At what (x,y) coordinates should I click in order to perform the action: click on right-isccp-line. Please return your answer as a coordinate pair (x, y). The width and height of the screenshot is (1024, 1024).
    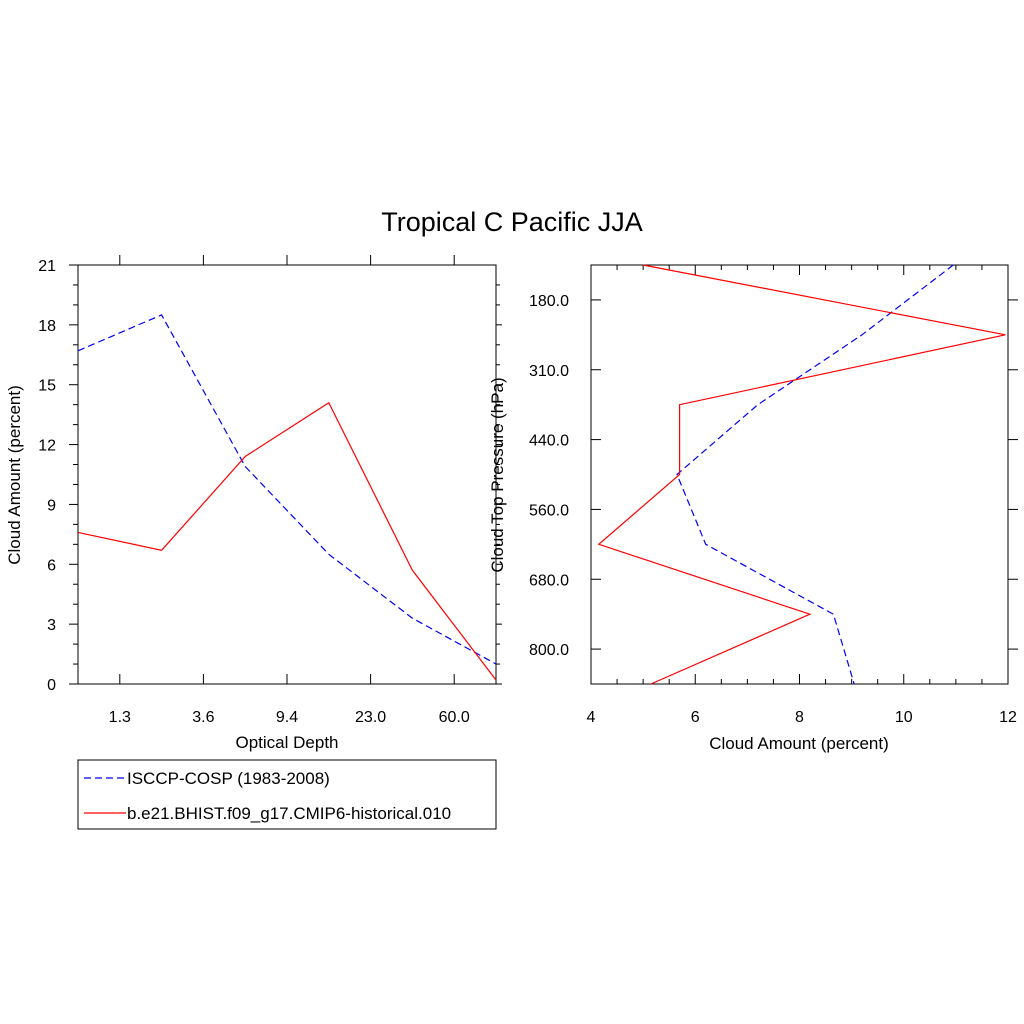
    Looking at the image, I should click on (815, 474).